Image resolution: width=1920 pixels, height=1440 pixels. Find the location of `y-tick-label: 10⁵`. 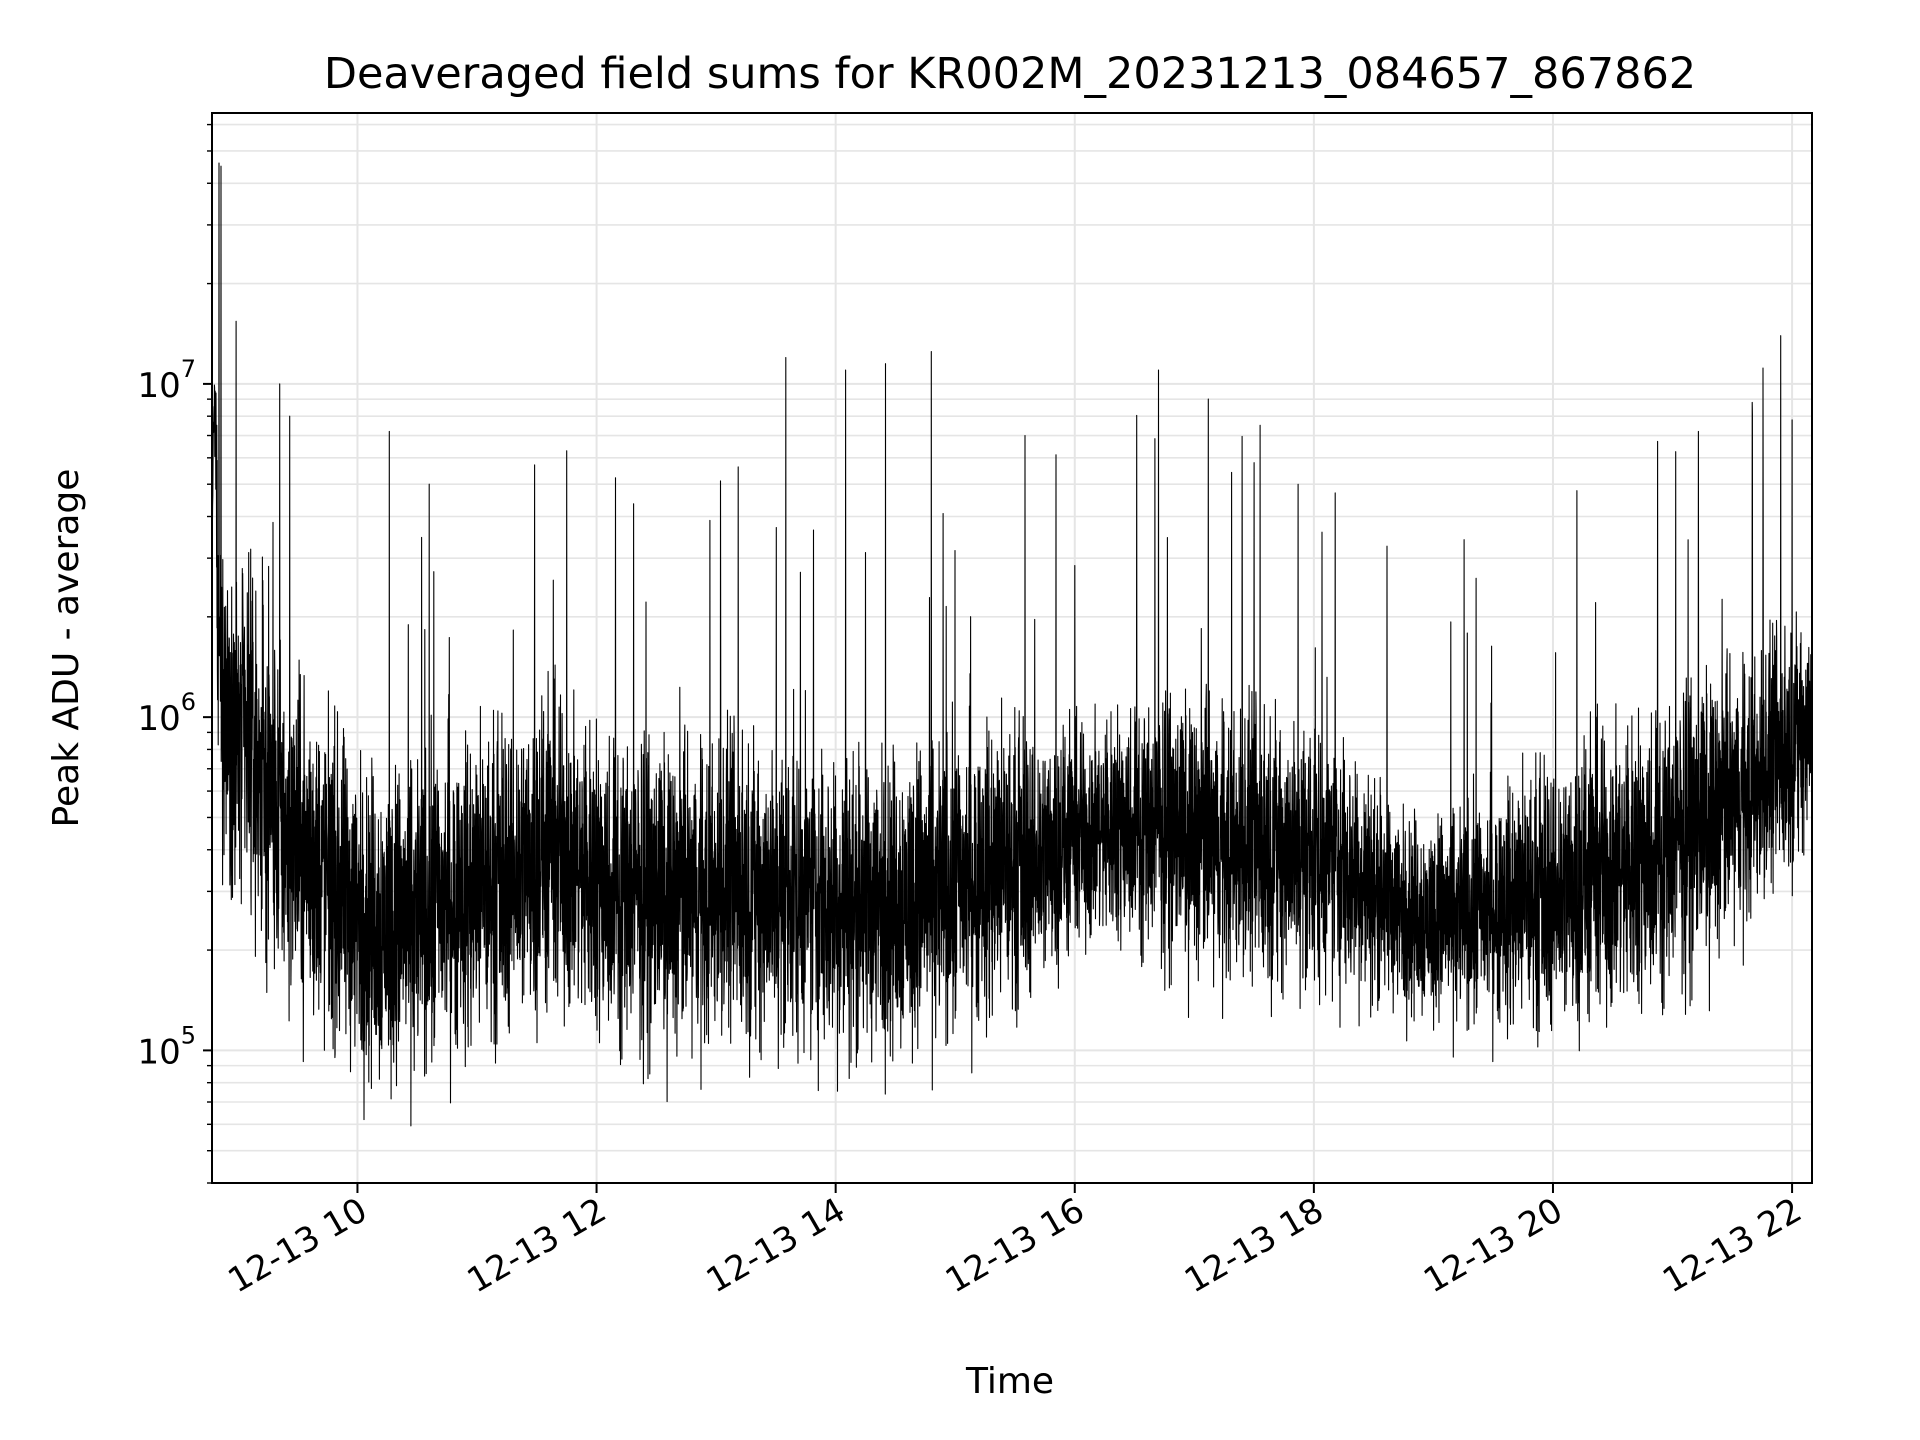

y-tick-label: 10⁵ is located at coordinates (166, 1046).